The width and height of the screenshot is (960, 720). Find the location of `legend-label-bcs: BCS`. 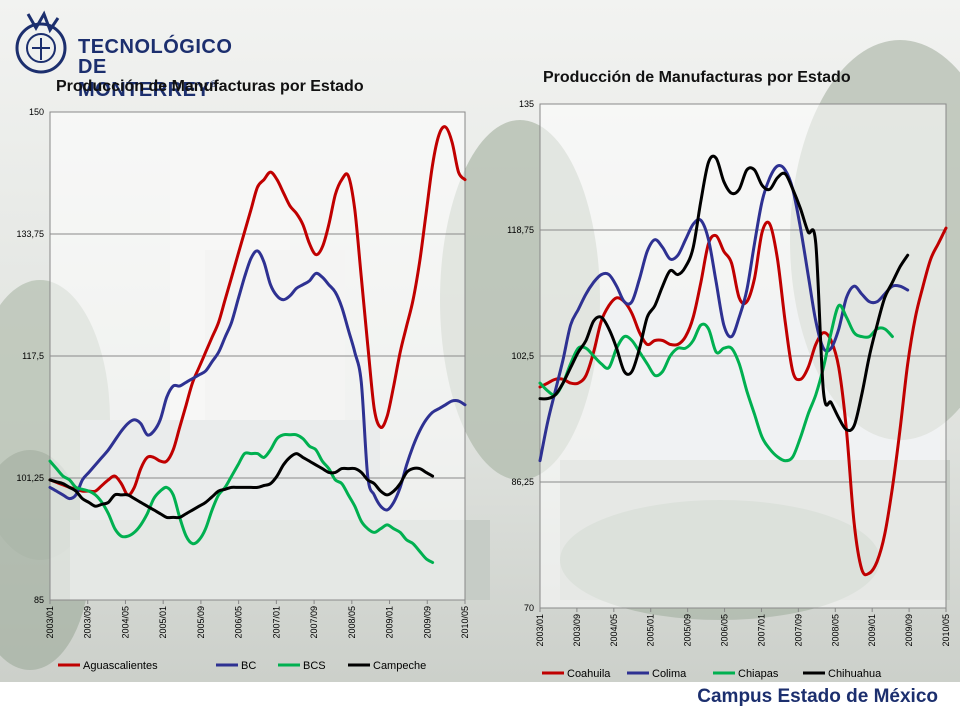

legend-label-bcs: BCS is located at coordinates (314, 666).